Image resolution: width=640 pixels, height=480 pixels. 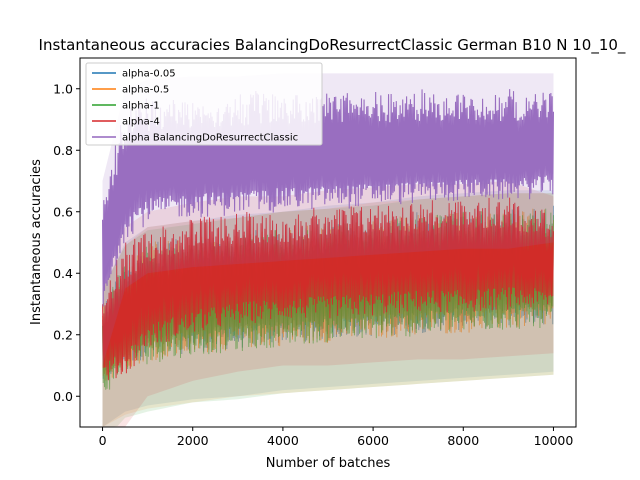 I want to click on legend-item: alpha-0.05, so click(x=134, y=74).